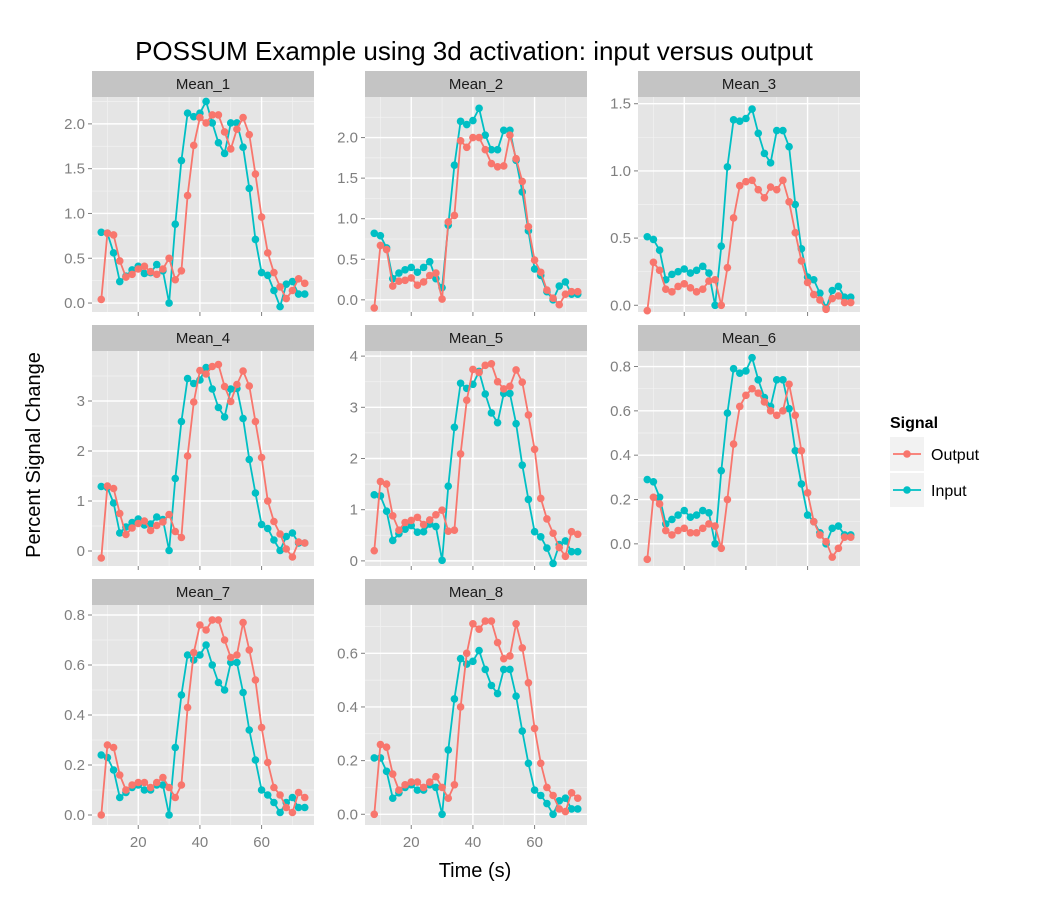  I want to click on x-tick-label: 60, so click(261, 842).